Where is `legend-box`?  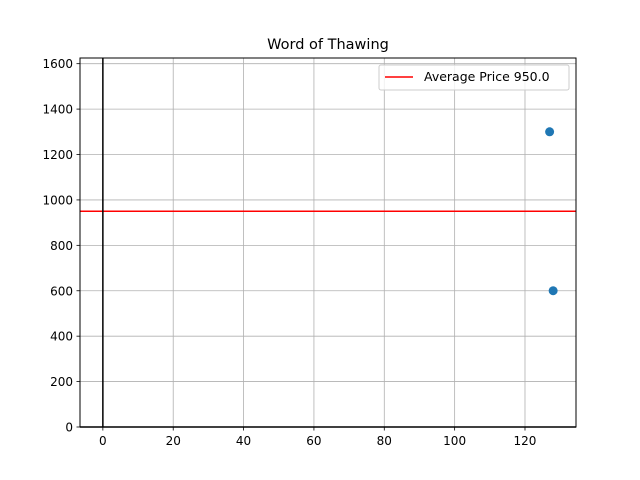
legend-box is located at coordinates (474, 77).